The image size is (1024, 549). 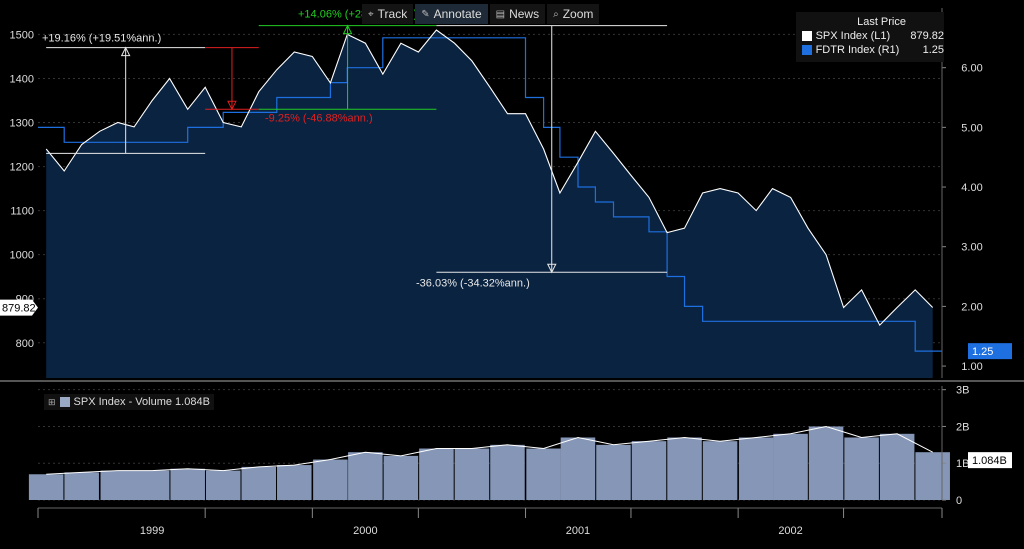 I want to click on legend-item-spx: SPX Index (L1) 879.82, so click(x=870, y=36).